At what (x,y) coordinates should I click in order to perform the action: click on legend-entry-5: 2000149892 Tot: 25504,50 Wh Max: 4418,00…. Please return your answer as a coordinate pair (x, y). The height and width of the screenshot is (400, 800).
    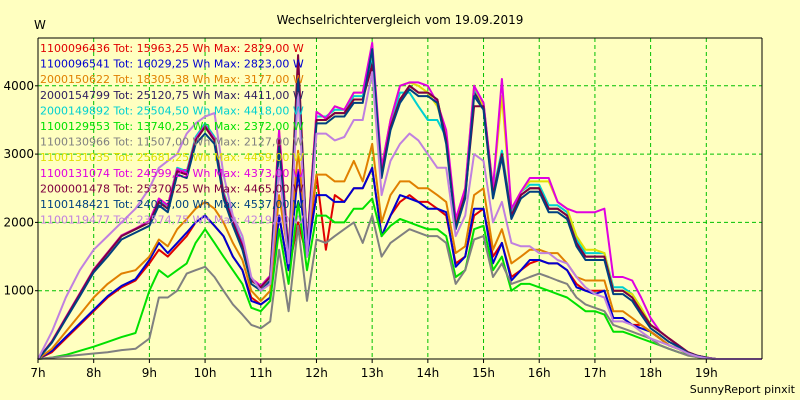
    Looking at the image, I should click on (172, 110).